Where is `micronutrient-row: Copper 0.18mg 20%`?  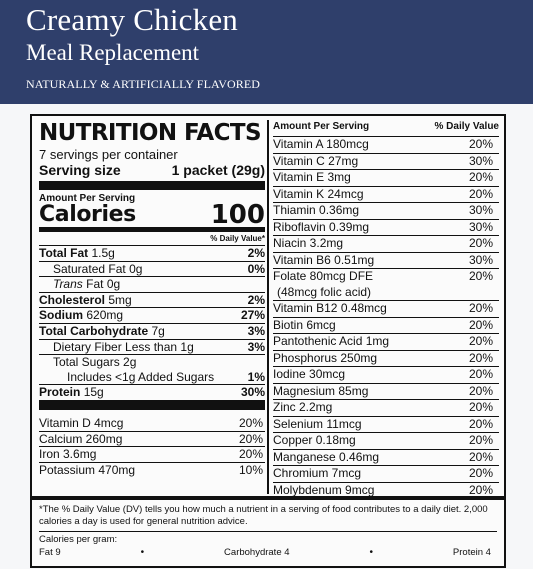 micronutrient-row: Copper 0.18mg 20% is located at coordinates (386, 441).